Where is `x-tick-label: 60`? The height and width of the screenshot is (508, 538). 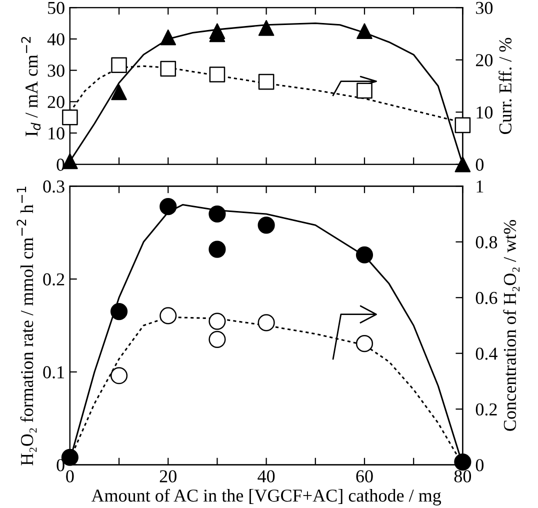 x-tick-label: 60 is located at coordinates (364, 476).